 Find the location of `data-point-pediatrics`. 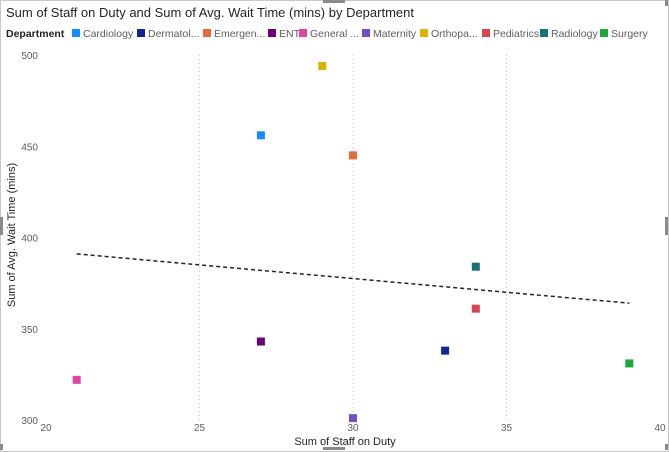

data-point-pediatrics is located at coordinates (475, 308).